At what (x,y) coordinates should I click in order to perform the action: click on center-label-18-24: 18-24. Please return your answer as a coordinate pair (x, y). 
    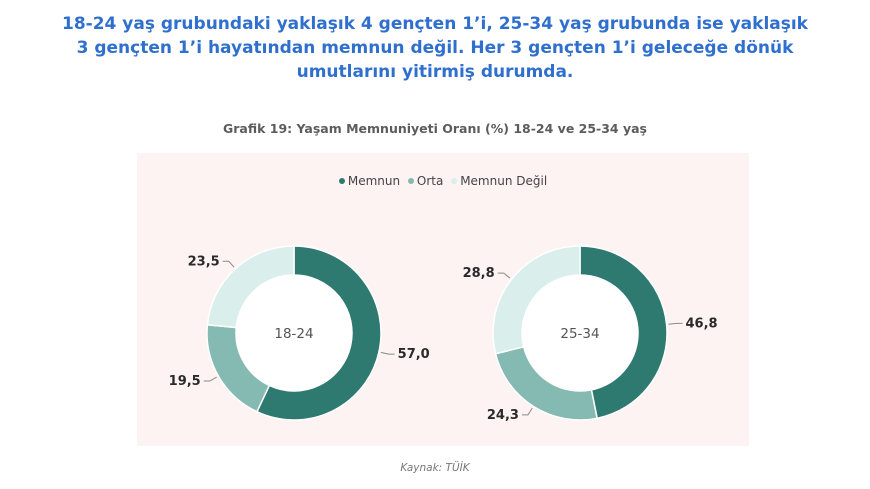
    Looking at the image, I should click on (293, 334).